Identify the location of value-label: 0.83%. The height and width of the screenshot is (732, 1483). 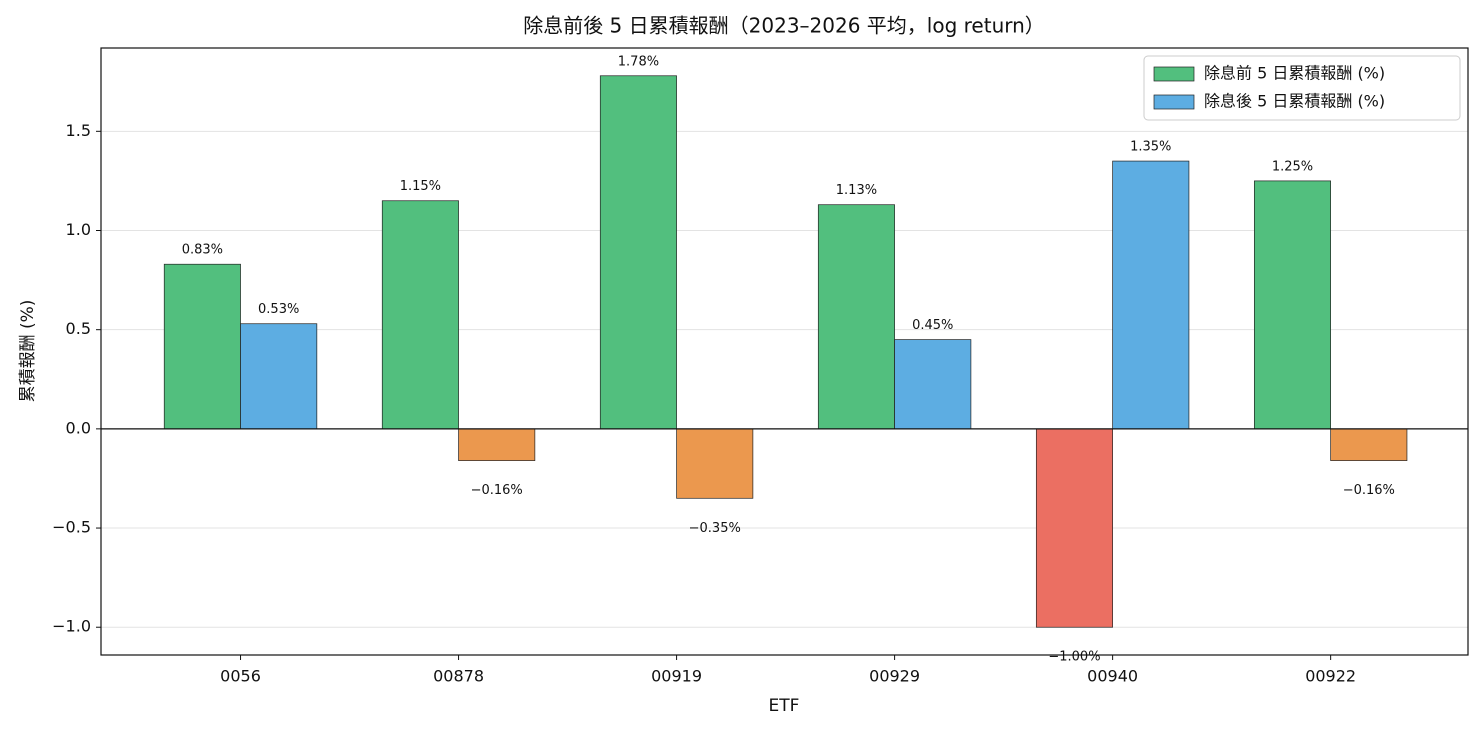
(202, 250).